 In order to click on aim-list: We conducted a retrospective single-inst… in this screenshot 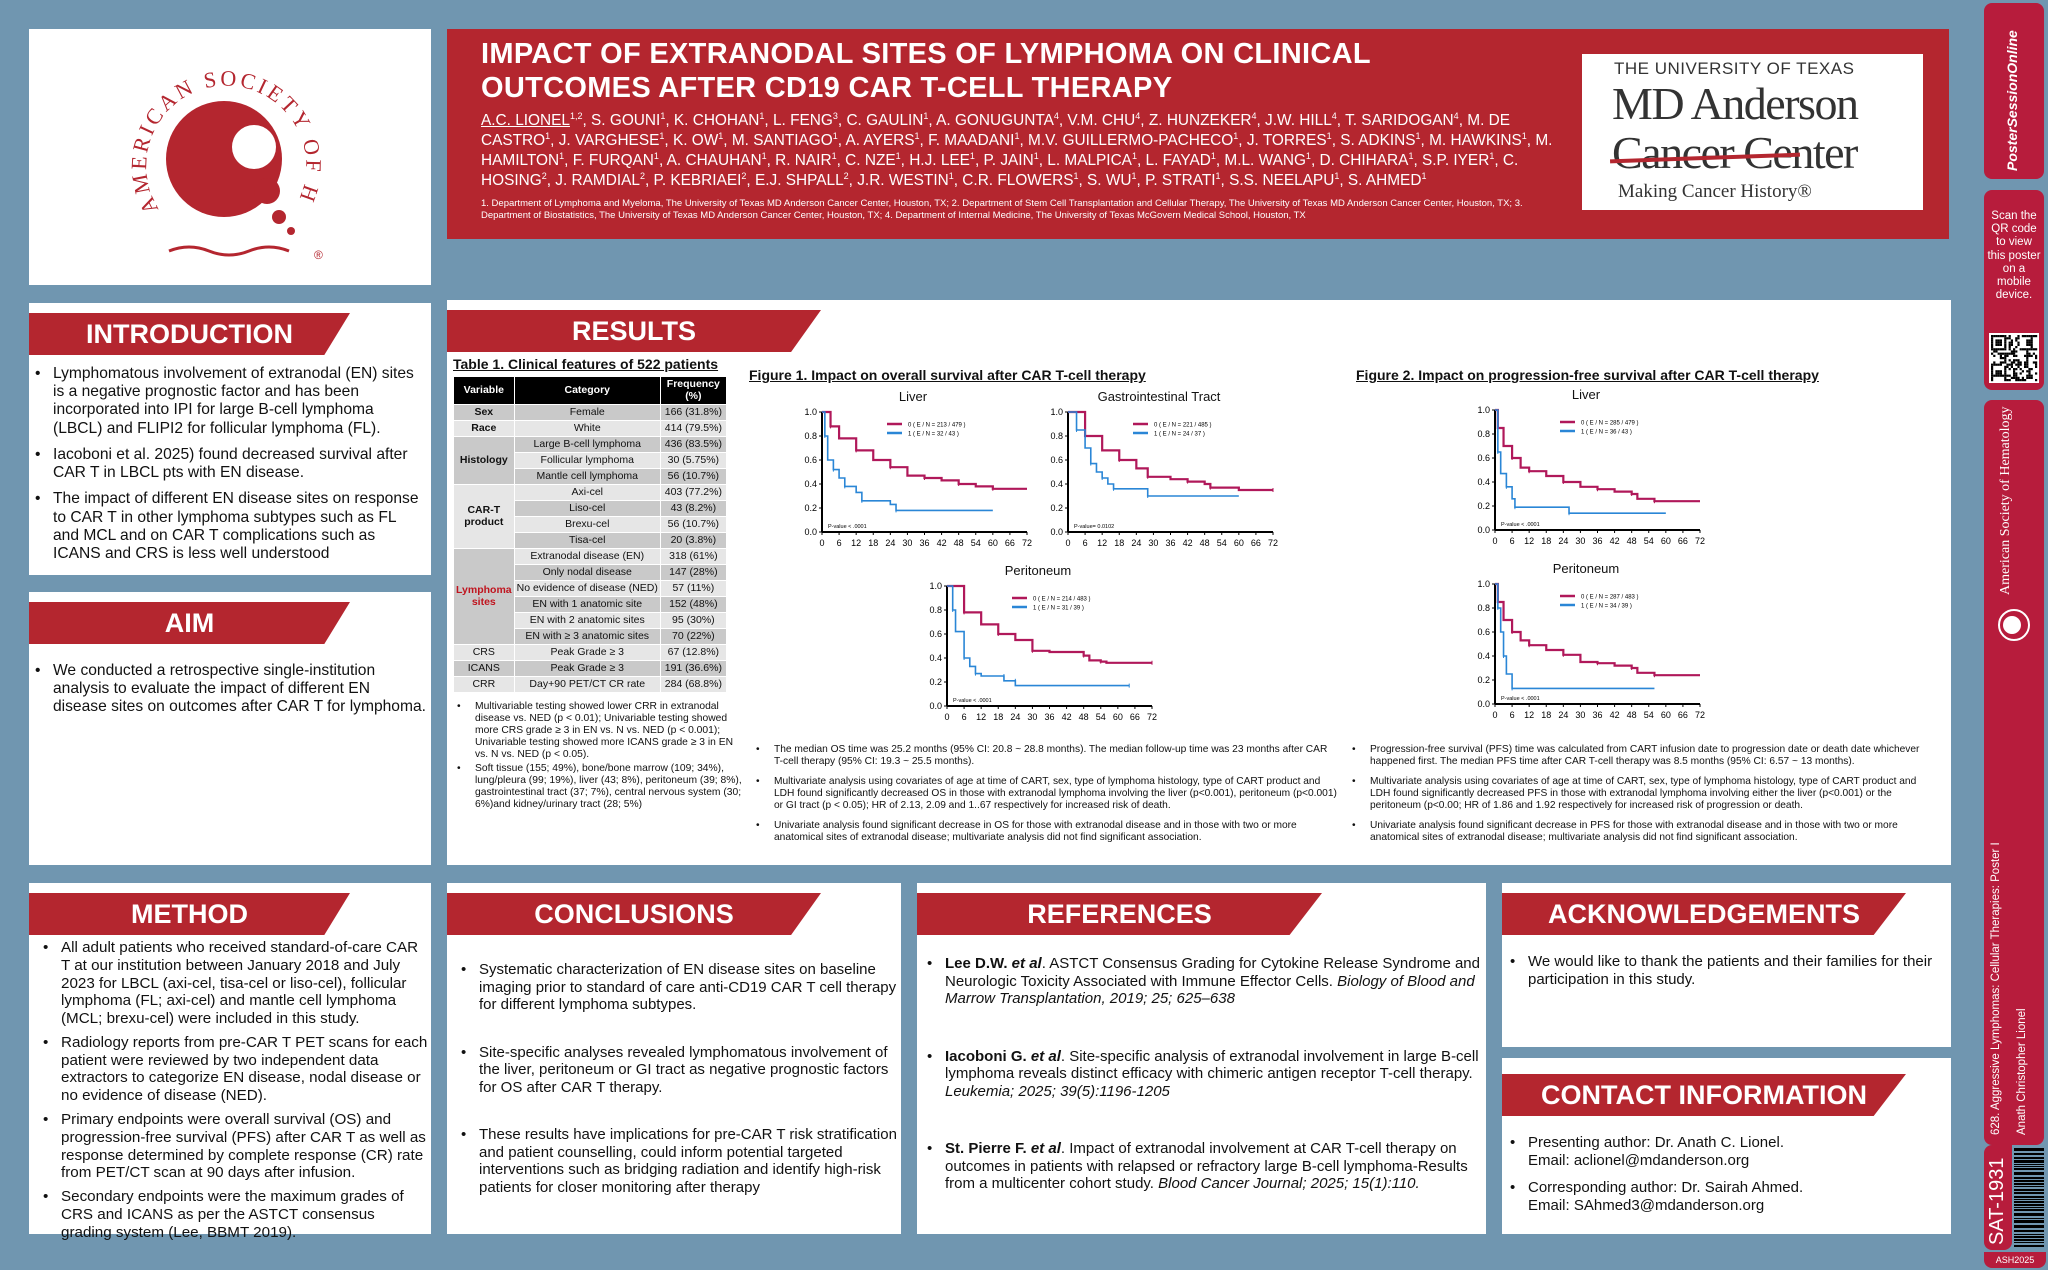, I will do `click(228, 693)`.